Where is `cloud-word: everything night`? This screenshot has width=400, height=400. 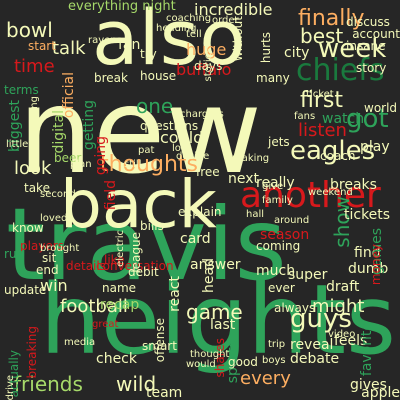 cloud-word: everything night is located at coordinates (122, 7).